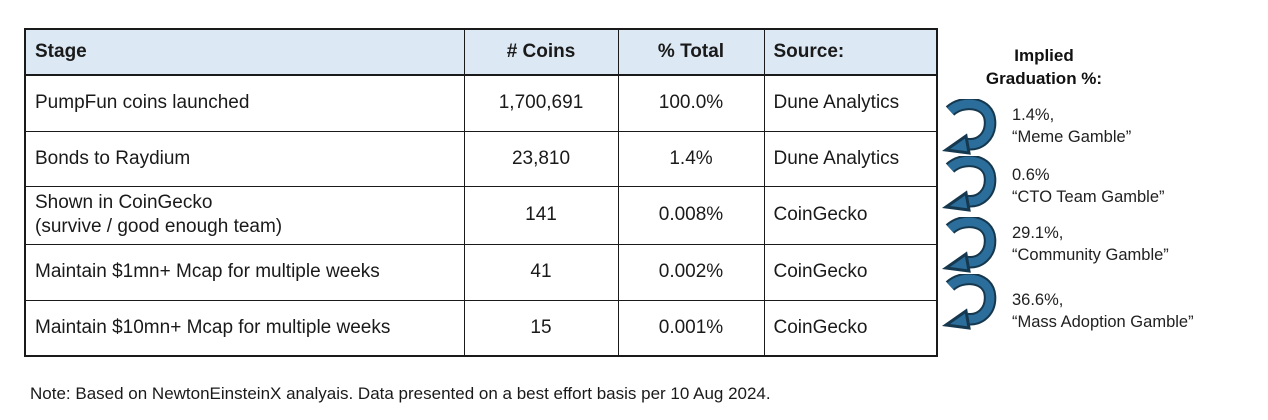 The height and width of the screenshot is (420, 1268). Describe the element at coordinates (691, 103) in the screenshot. I see `cell-pct: 100.0%` at that location.